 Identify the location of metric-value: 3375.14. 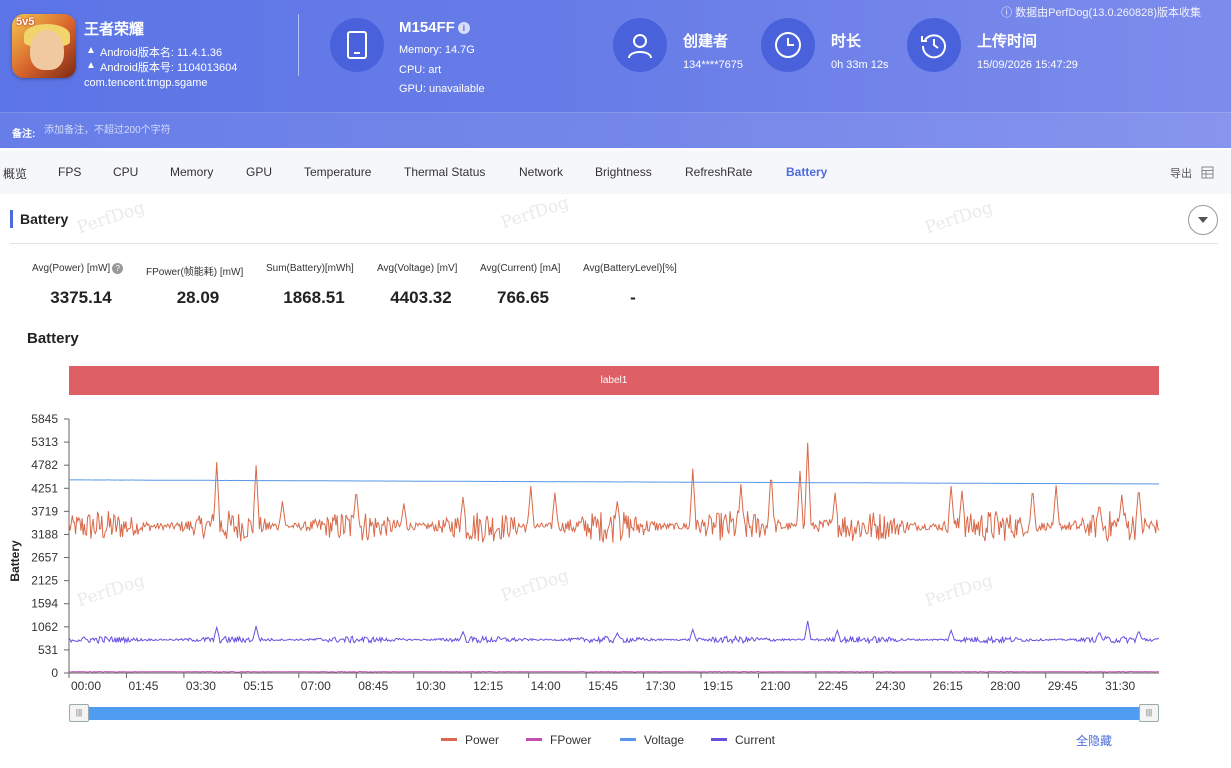
(81, 297).